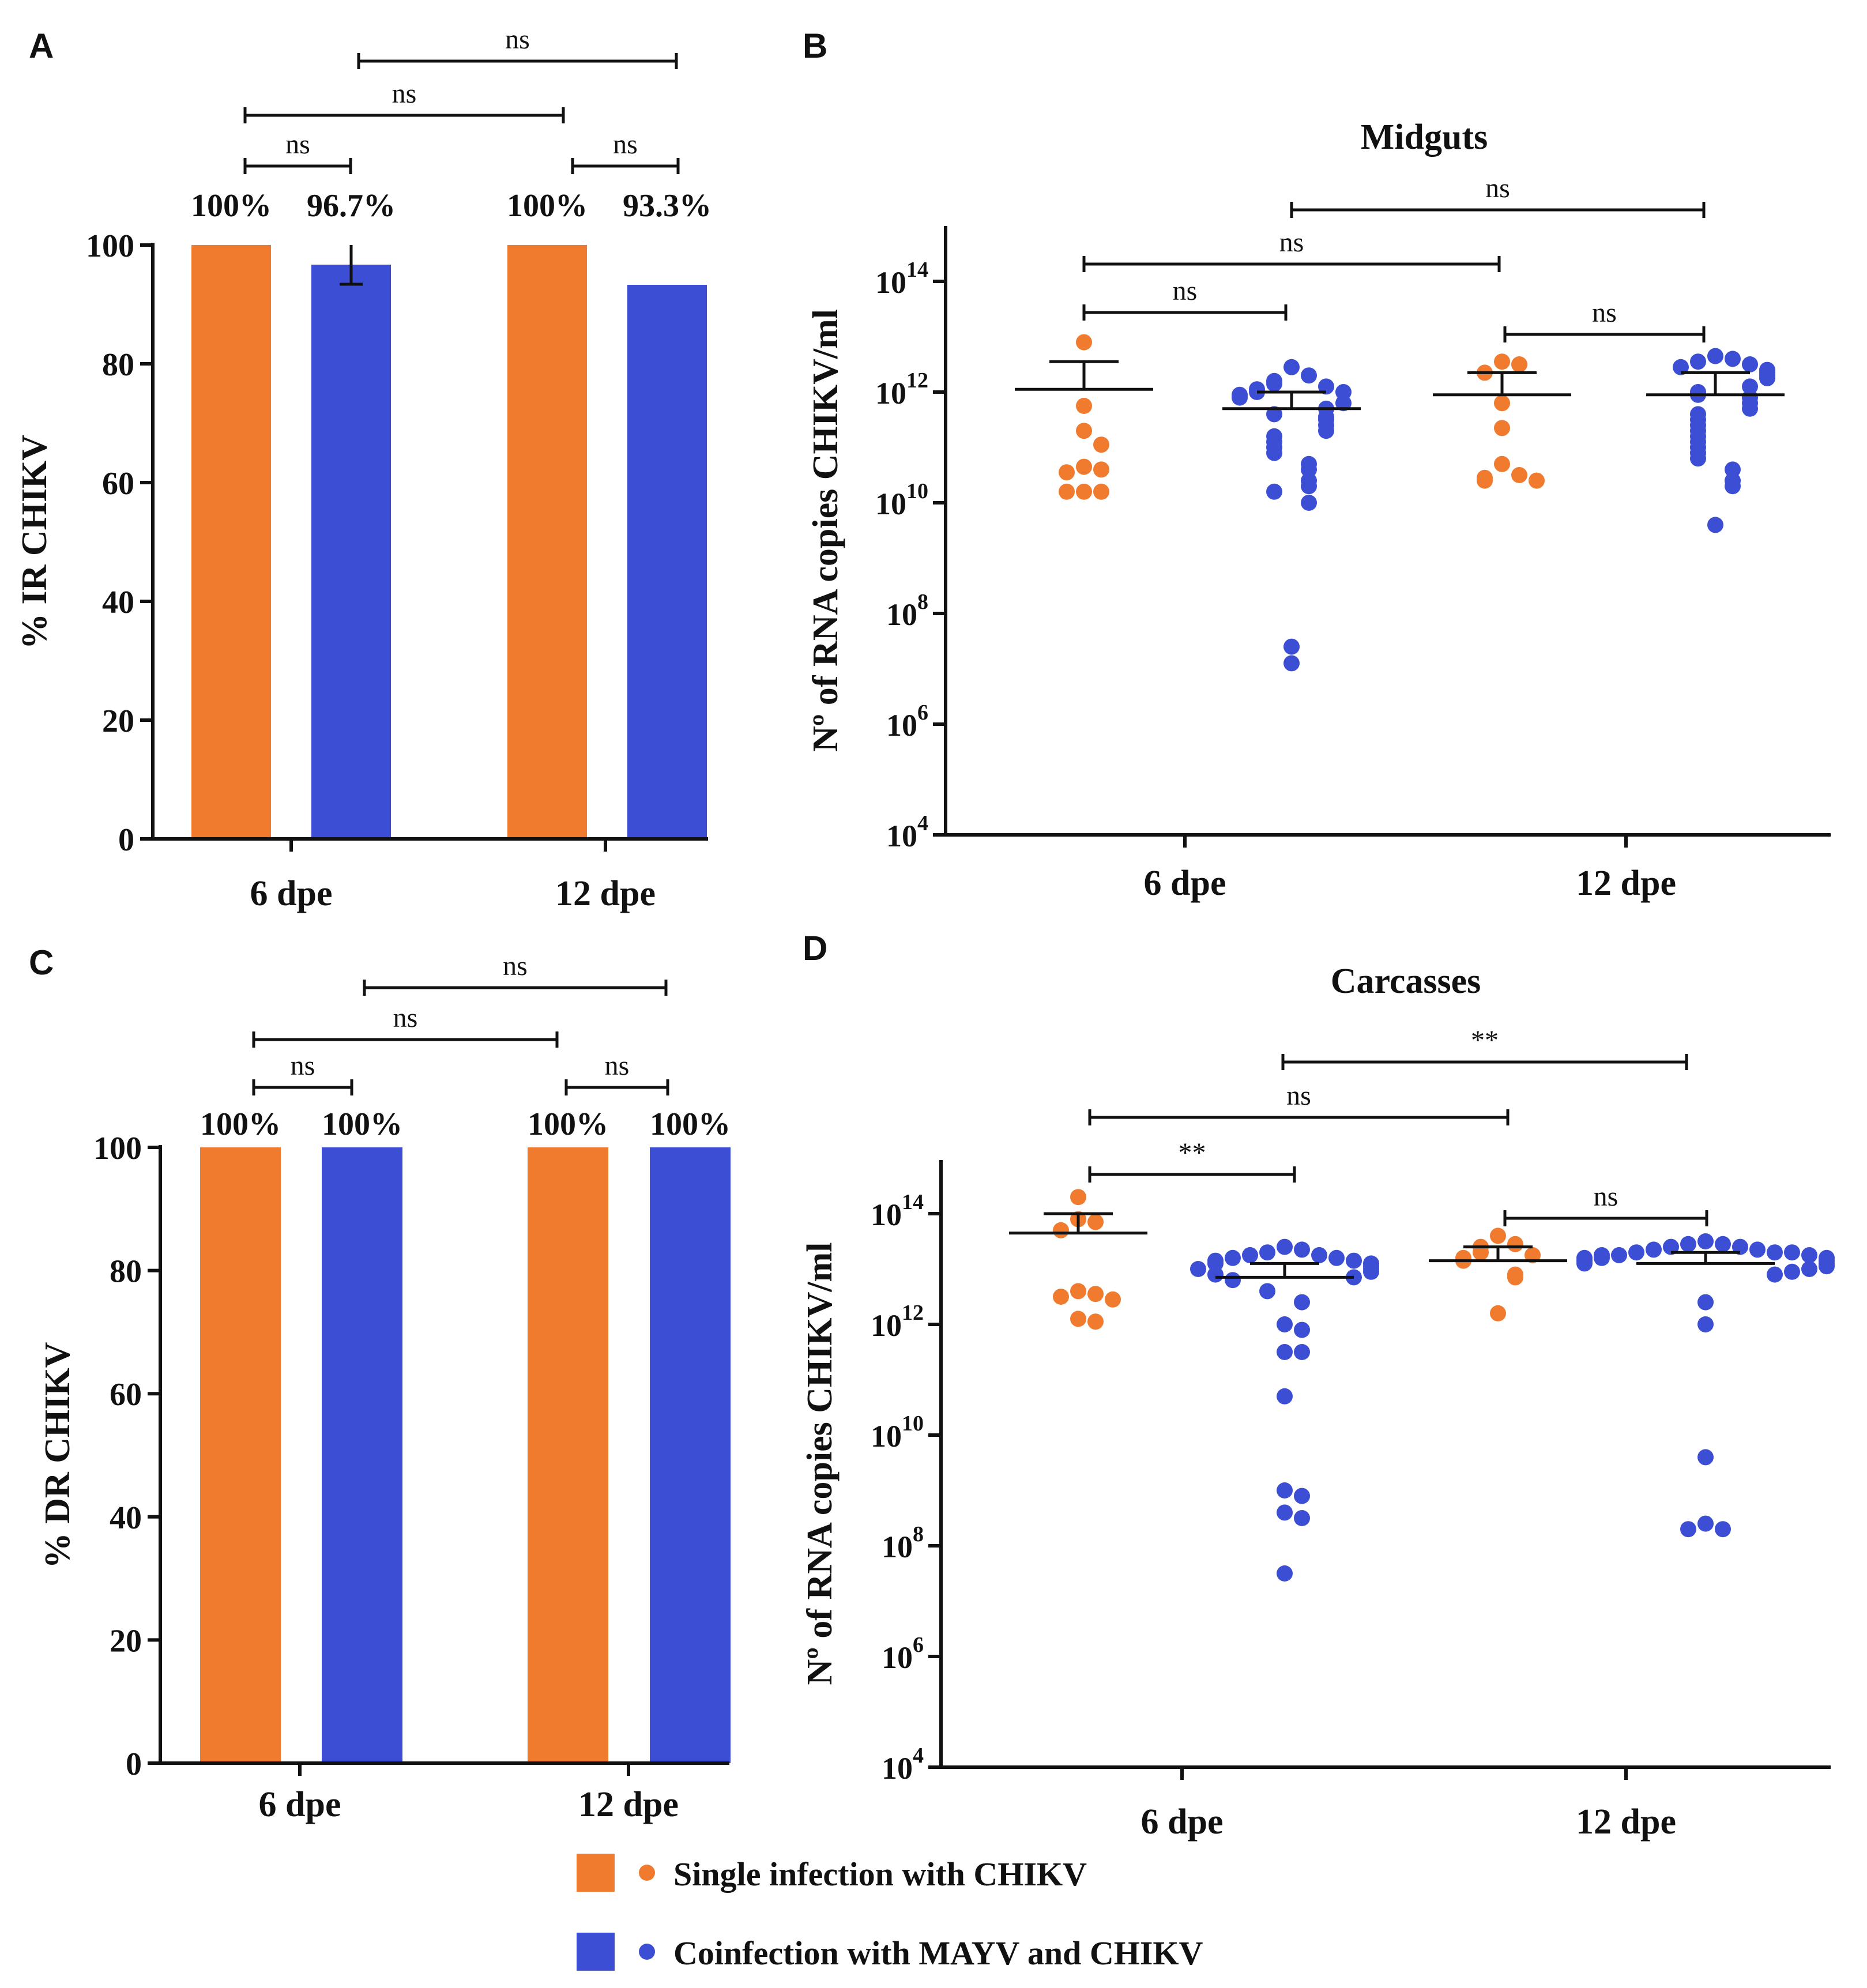  I want to click on y-axis-title: % DR CHIKV, so click(57, 1455).